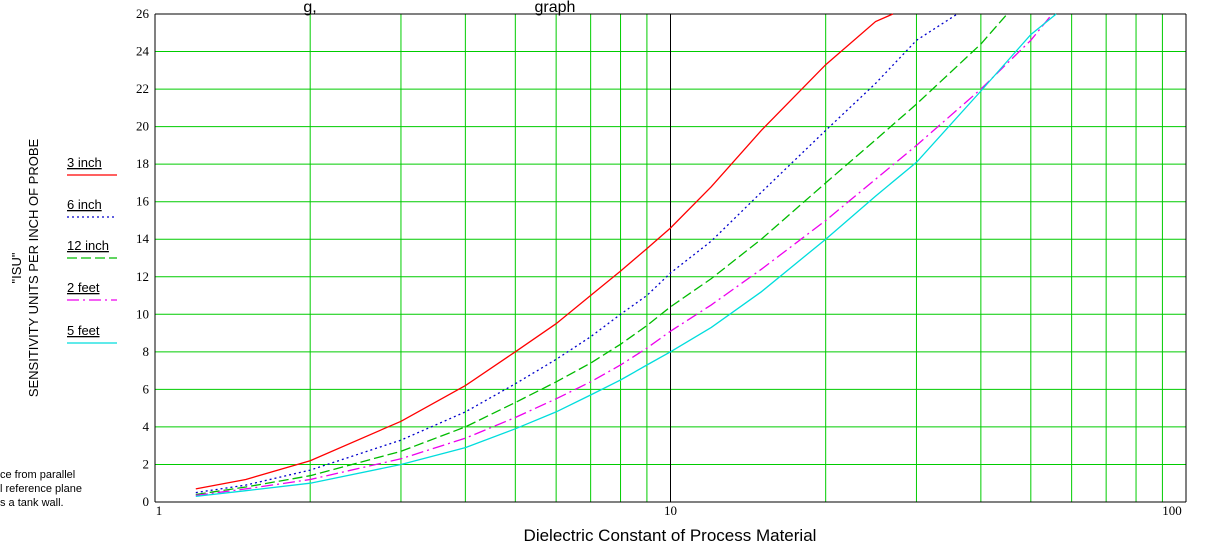 The image size is (1210, 546). Describe the element at coordinates (1172, 510) in the screenshot. I see `x-tick-label: 100` at that location.